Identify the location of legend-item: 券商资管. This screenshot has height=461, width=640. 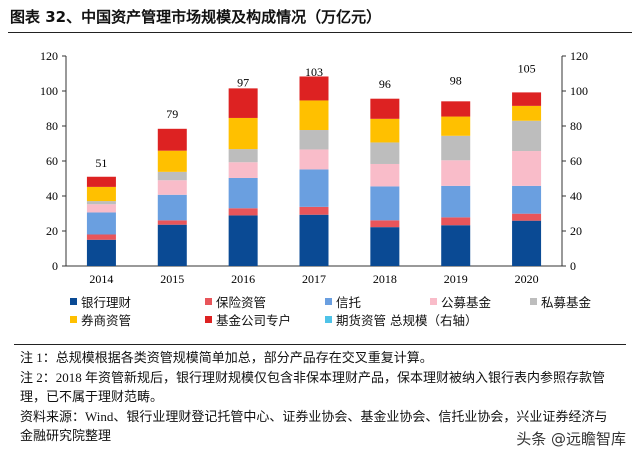
(100, 319).